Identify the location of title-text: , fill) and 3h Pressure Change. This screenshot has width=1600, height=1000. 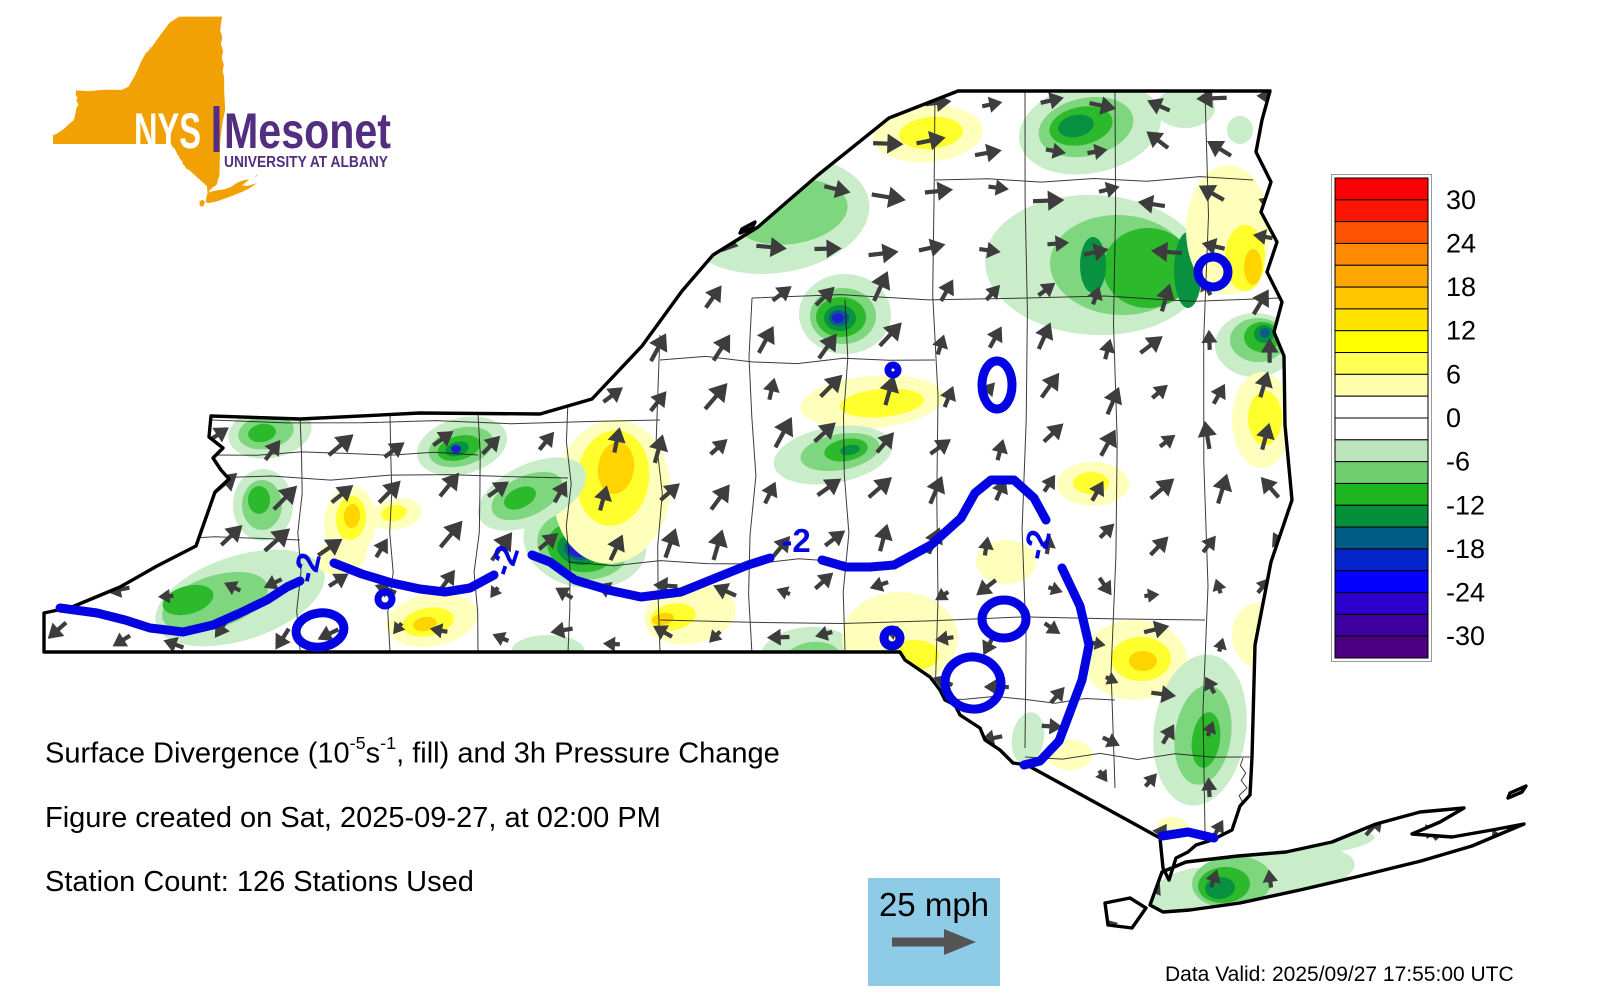
(588, 753).